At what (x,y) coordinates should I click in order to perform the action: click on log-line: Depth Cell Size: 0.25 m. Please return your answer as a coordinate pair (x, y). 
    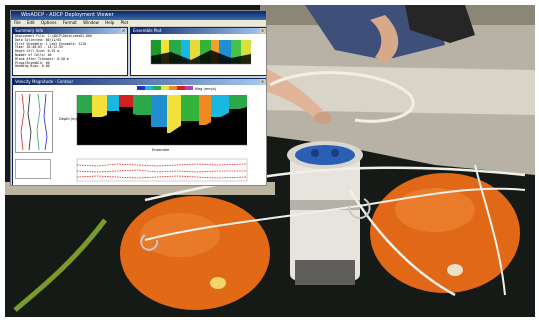
    Looking at the image, I should click on (37, 51).